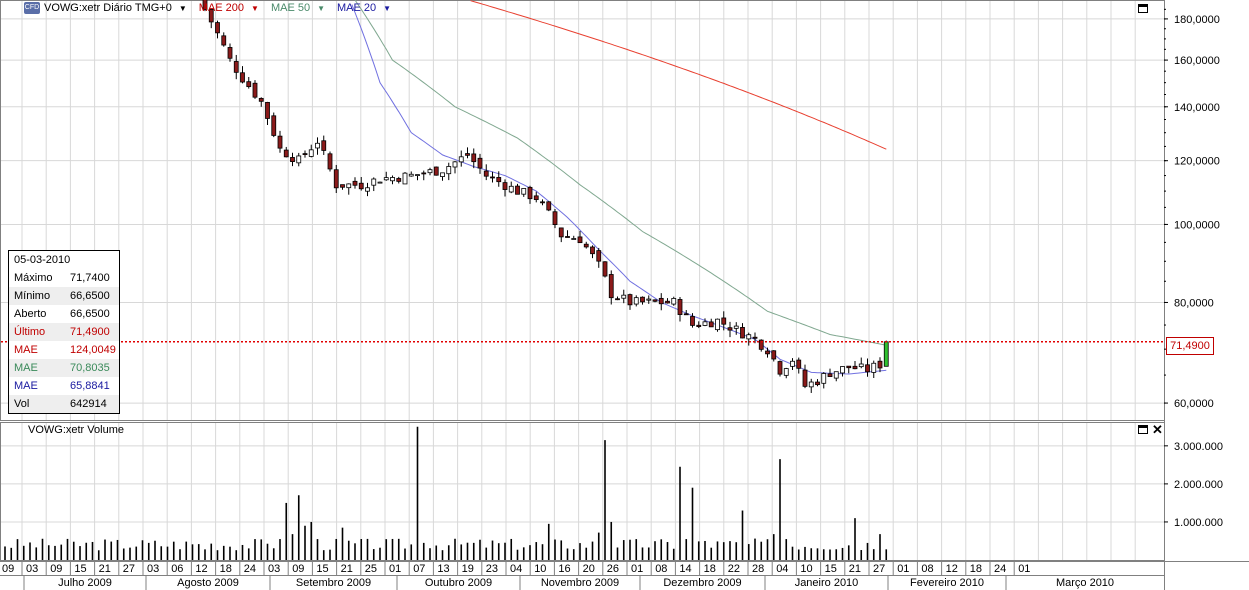  I want to click on date-month-label: Janeiro 2010, so click(827, 583).